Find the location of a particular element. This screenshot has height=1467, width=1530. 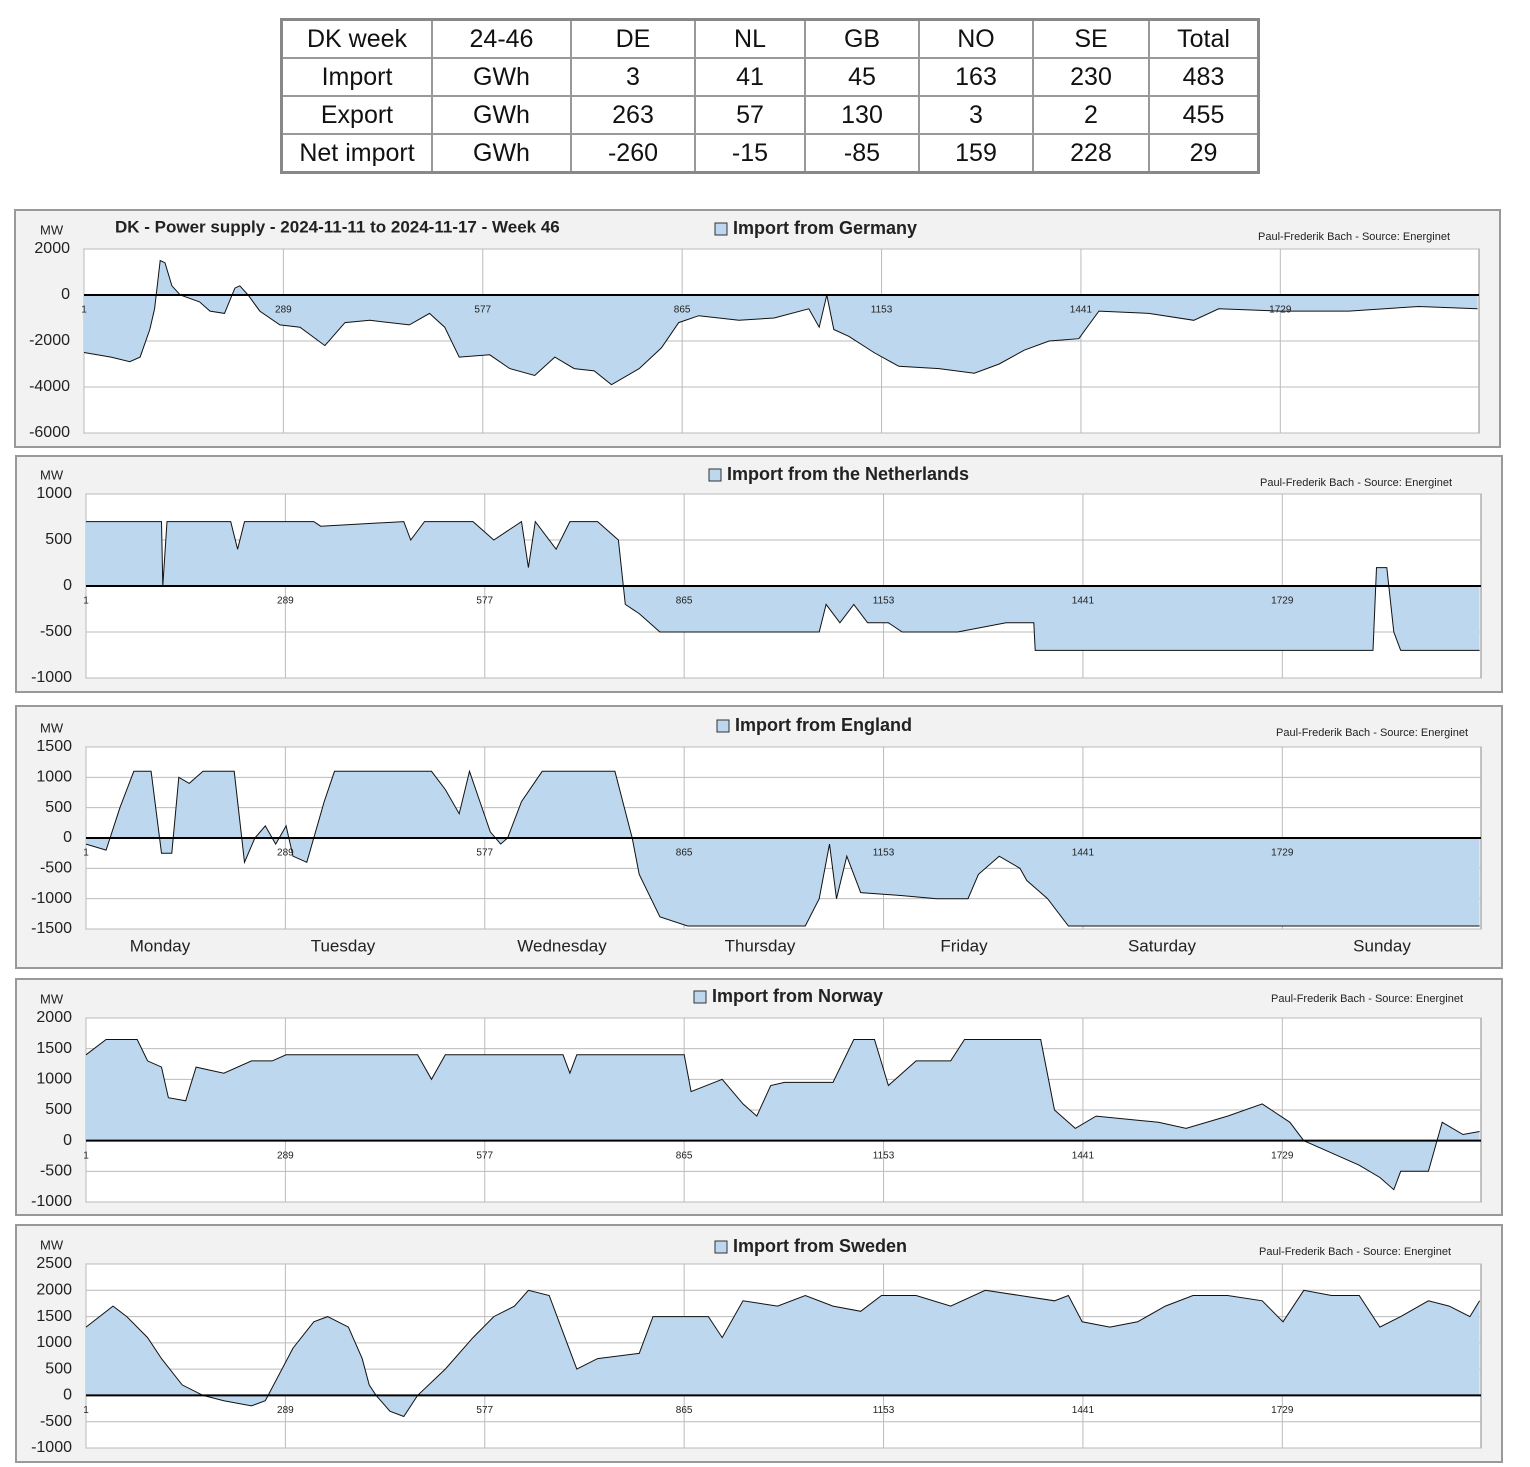

day-label: Friday is located at coordinates (964, 945).